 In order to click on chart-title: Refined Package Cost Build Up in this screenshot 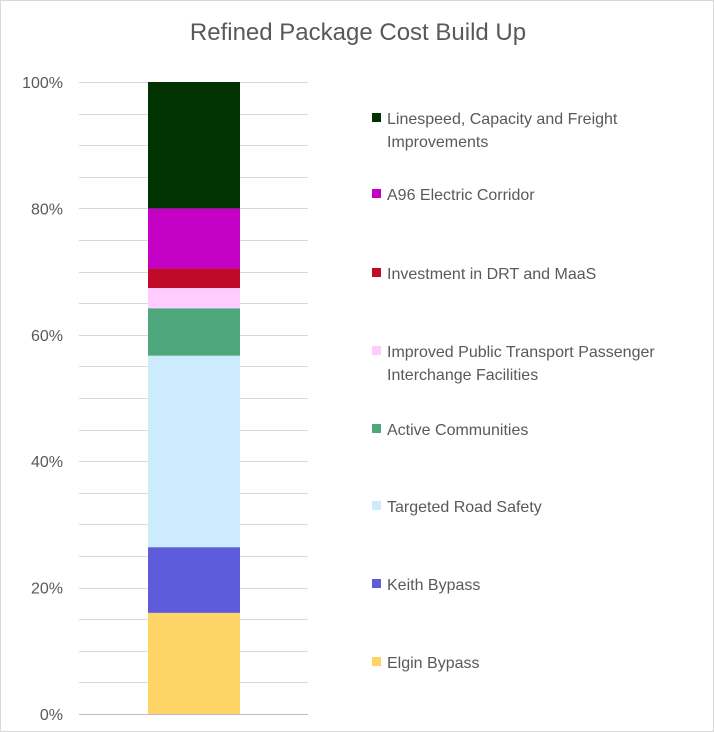, I will do `click(358, 32)`.